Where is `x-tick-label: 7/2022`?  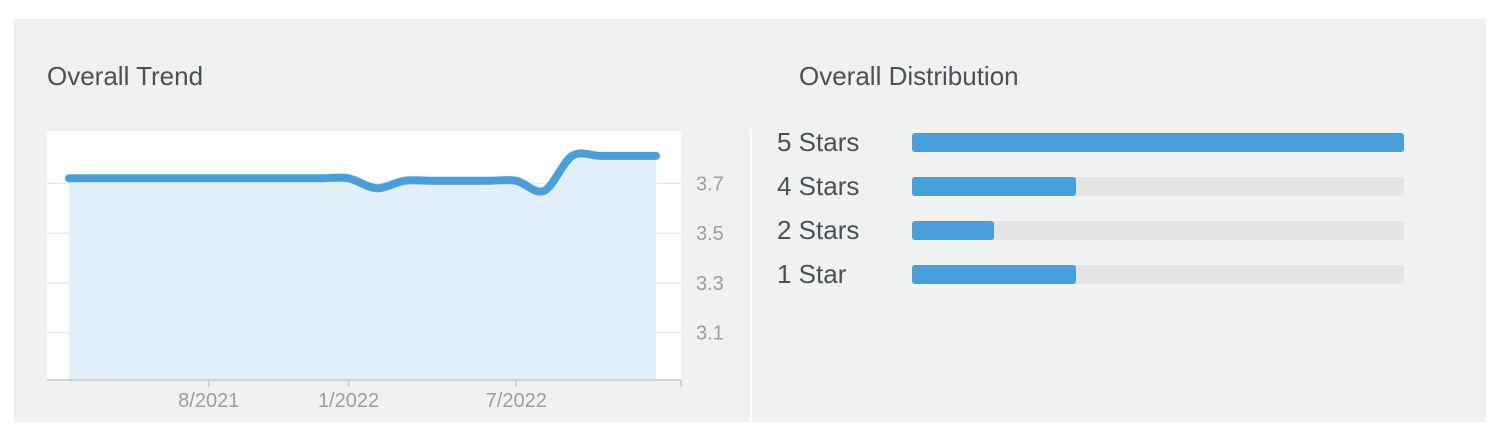
x-tick-label: 7/2022 is located at coordinates (516, 401).